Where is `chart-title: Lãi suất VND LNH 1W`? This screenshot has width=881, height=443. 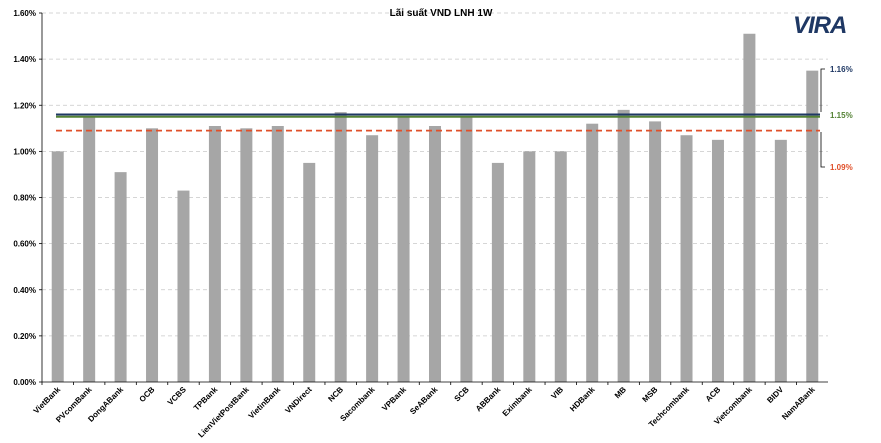 chart-title: Lãi suất VND LNH 1W is located at coordinates (441, 13).